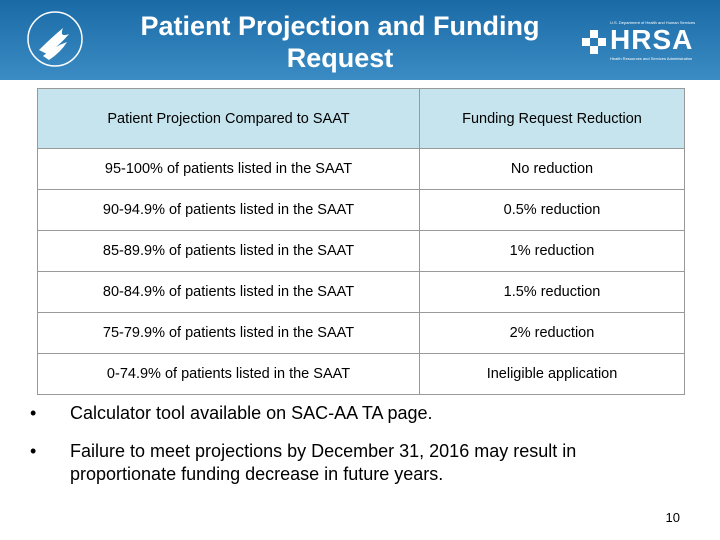  Describe the element at coordinates (552, 292) in the screenshot. I see `table-cell: 1.5% reduction` at that location.